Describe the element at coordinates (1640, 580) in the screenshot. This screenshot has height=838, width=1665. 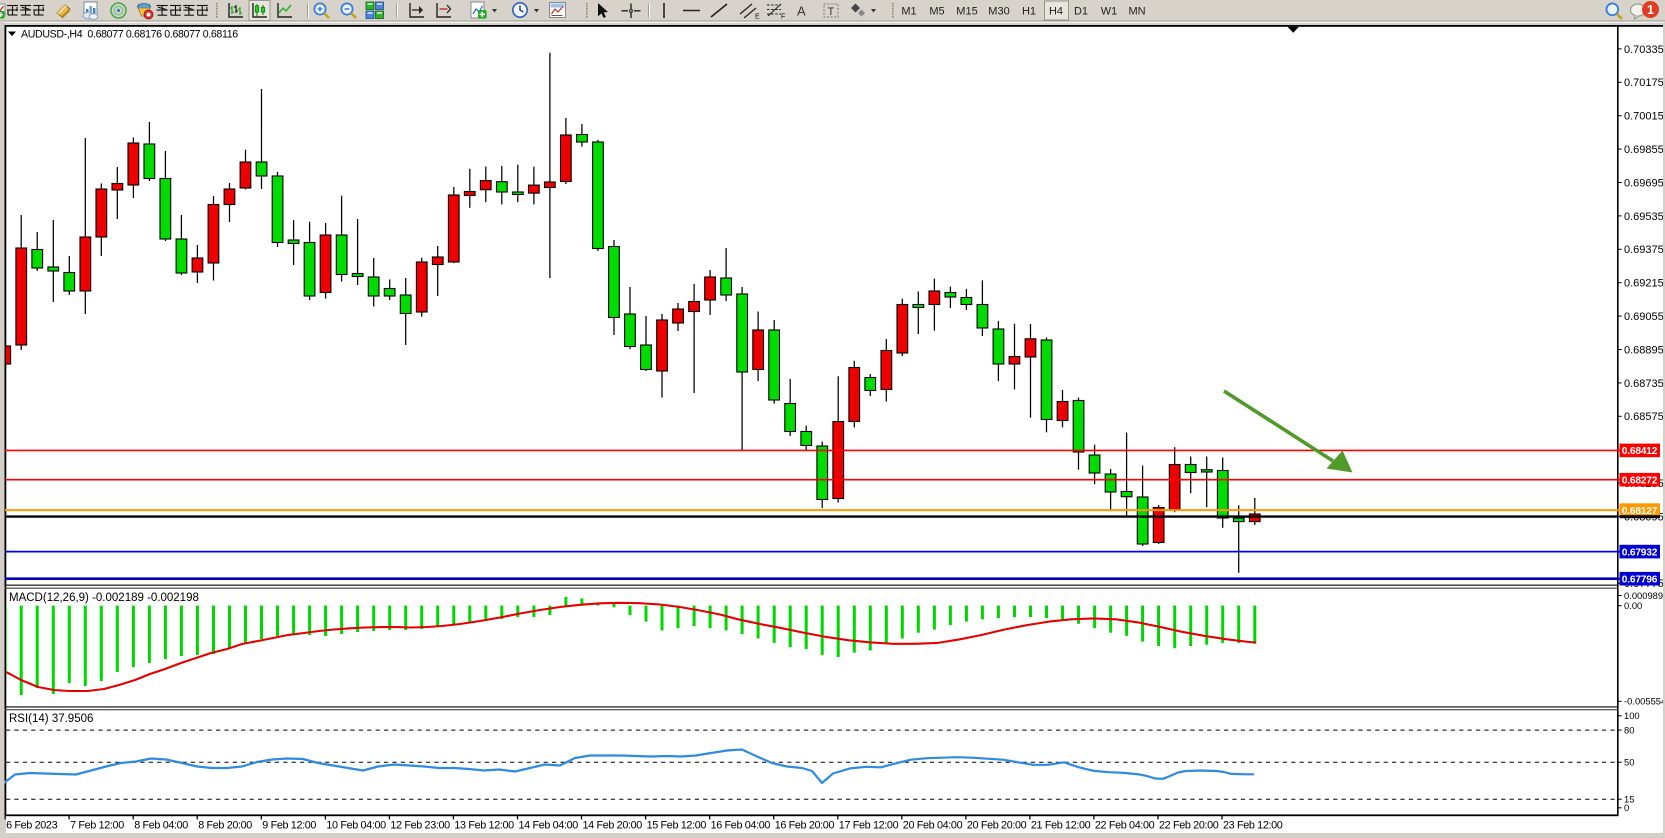
I see `svg-text: 0.67796` at that location.